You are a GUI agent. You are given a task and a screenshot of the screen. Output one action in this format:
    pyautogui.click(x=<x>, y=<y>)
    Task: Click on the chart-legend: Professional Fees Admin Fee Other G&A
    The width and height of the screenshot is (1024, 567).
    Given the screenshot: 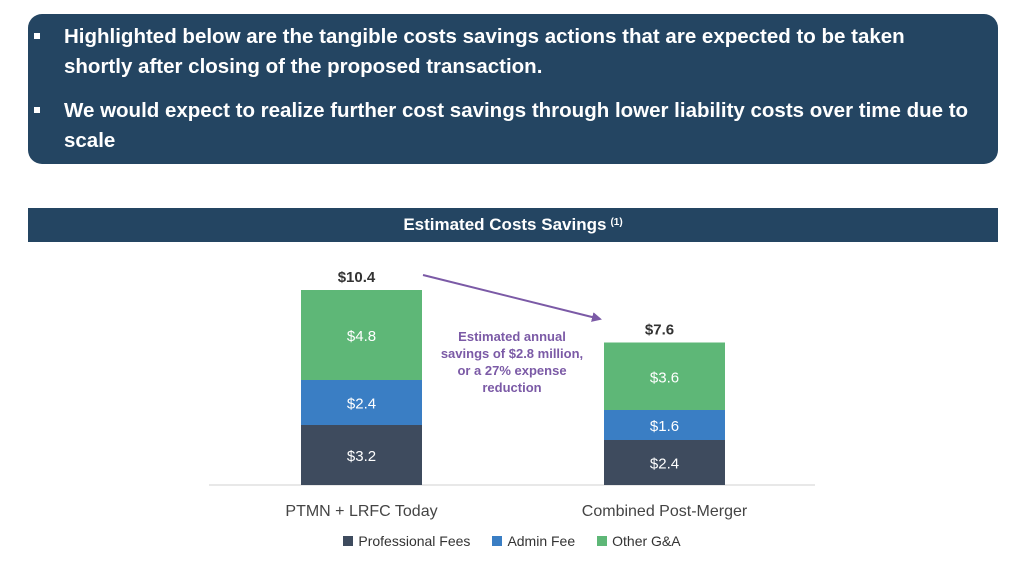 What is the action you would take?
    pyautogui.click(x=512, y=541)
    